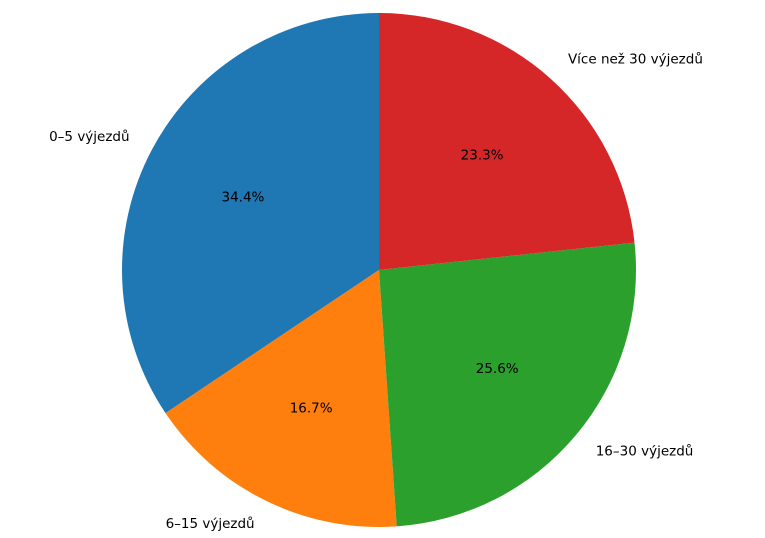 The height and width of the screenshot is (538, 765). I want to click on slice-label: 16–30 výjezdů, so click(645, 452).